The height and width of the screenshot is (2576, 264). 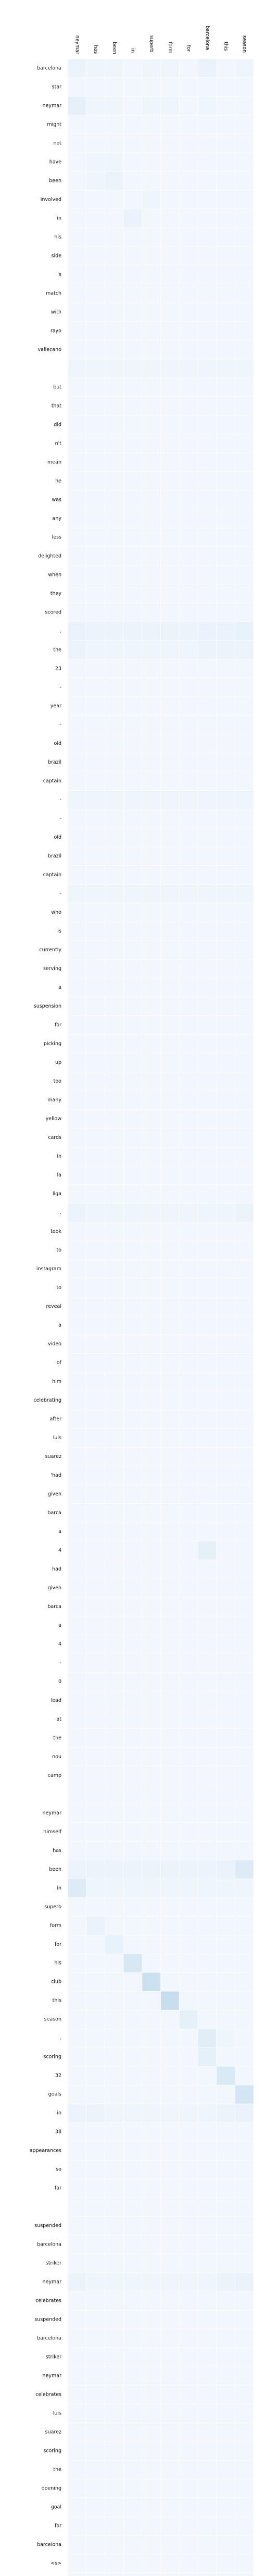 I want to click on y-tick-label: suarez, so click(x=53, y=2432).